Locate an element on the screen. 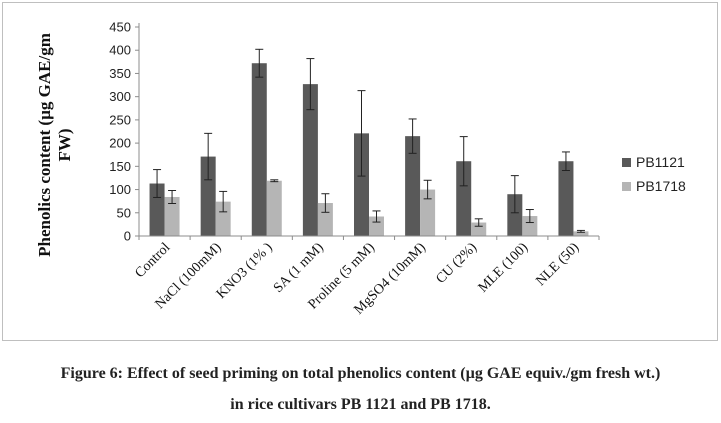 The image size is (721, 423). caption-line-2: in rice cultivars PB 1121 and PB 1718. is located at coordinates (360, 404).